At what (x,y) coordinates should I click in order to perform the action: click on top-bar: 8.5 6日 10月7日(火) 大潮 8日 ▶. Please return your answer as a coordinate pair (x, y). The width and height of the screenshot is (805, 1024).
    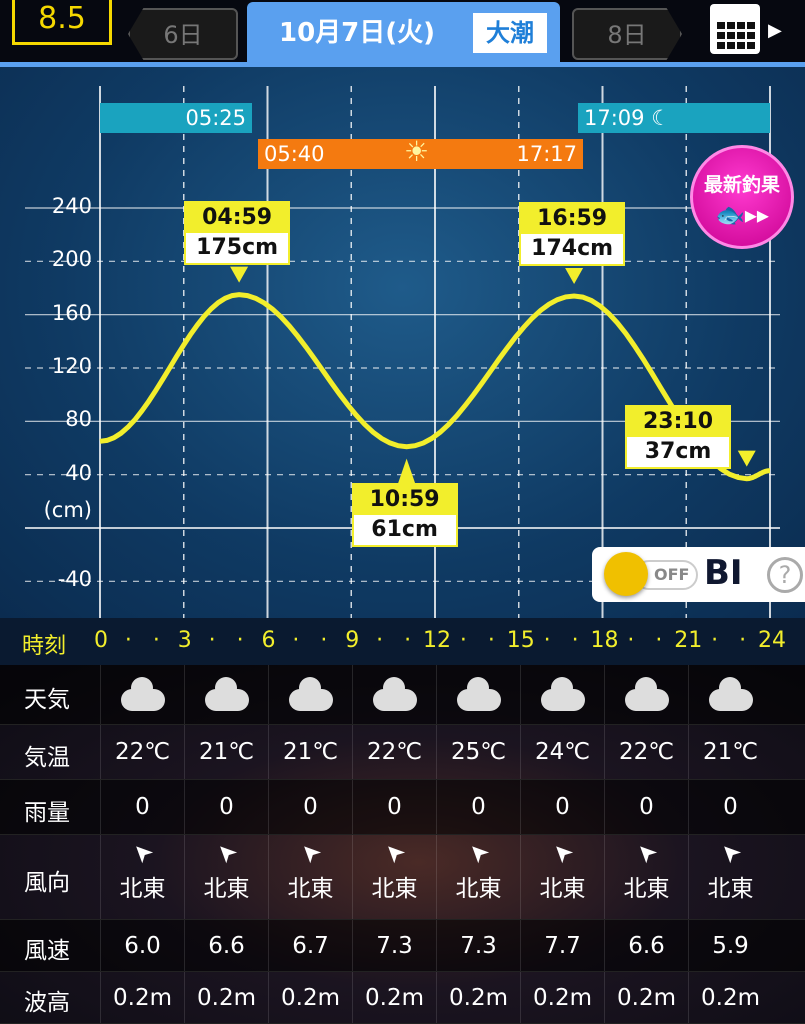
    Looking at the image, I should click on (402, 33).